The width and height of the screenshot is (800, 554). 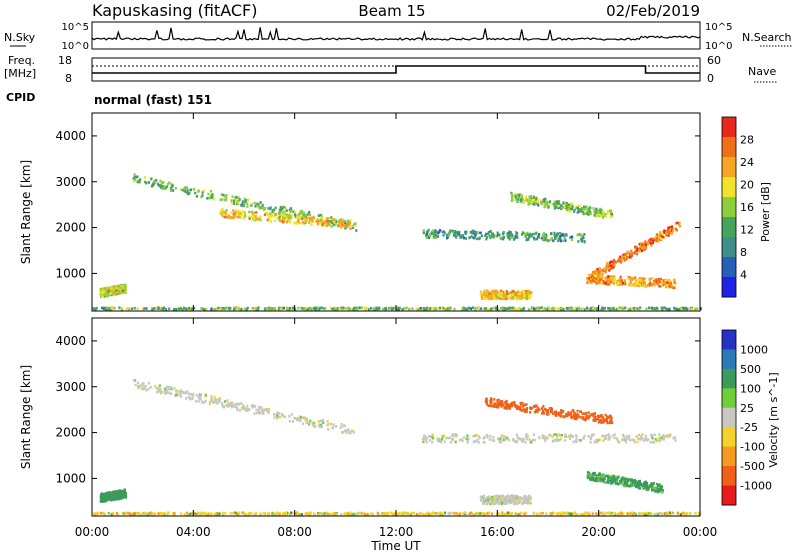 What do you see at coordinates (750, 369) in the screenshot?
I see `colorbar-tick: 500` at bounding box center [750, 369].